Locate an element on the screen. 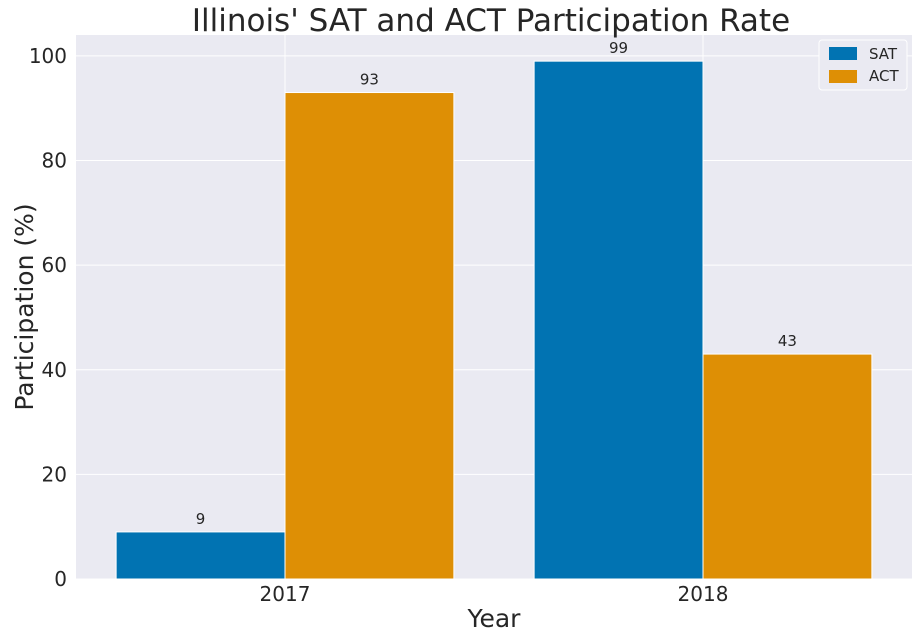  legend-label-sat: SAT is located at coordinates (883, 54).